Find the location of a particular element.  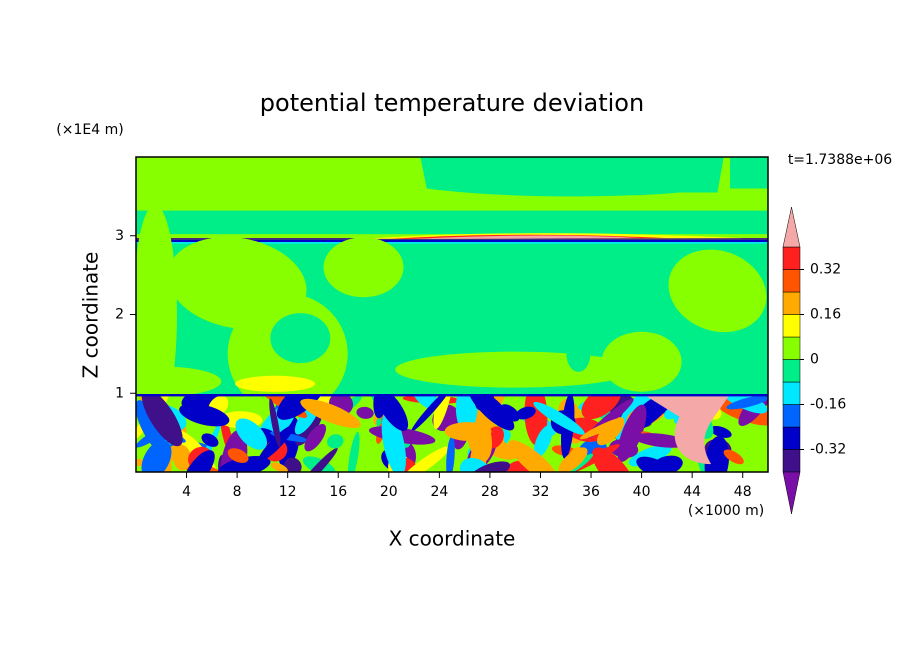

x-axis-label: X coordinate is located at coordinates (452, 539).